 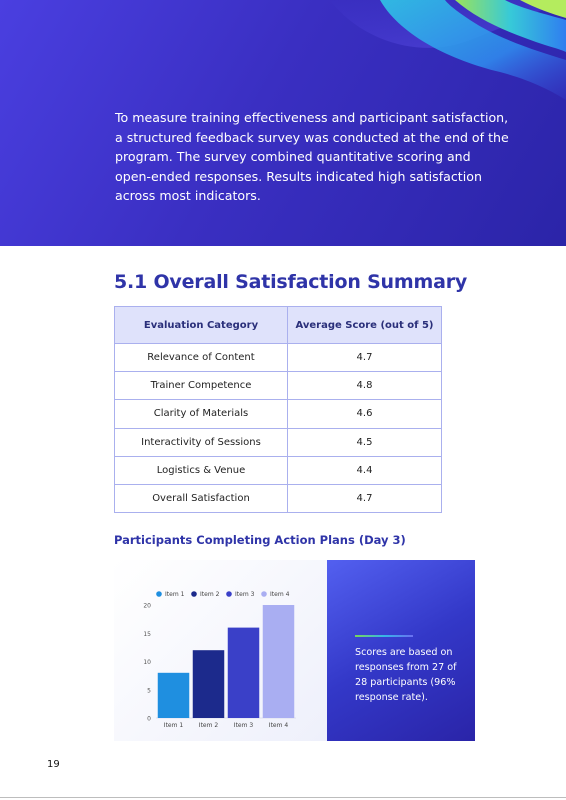 I want to click on table-cell-category: Logistics & Venue, so click(x=201, y=470).